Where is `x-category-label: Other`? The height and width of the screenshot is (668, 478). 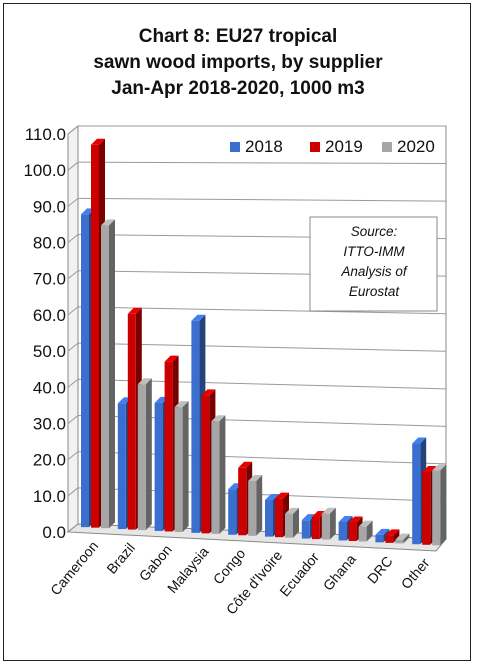 x-category-label: Other is located at coordinates (415, 573).